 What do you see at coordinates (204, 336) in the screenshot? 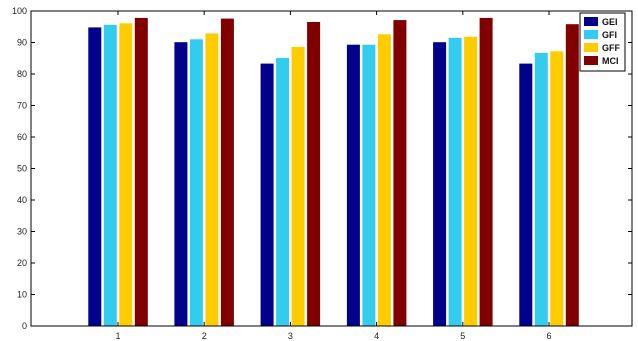
I see `x-tick-label: 2` at bounding box center [204, 336].